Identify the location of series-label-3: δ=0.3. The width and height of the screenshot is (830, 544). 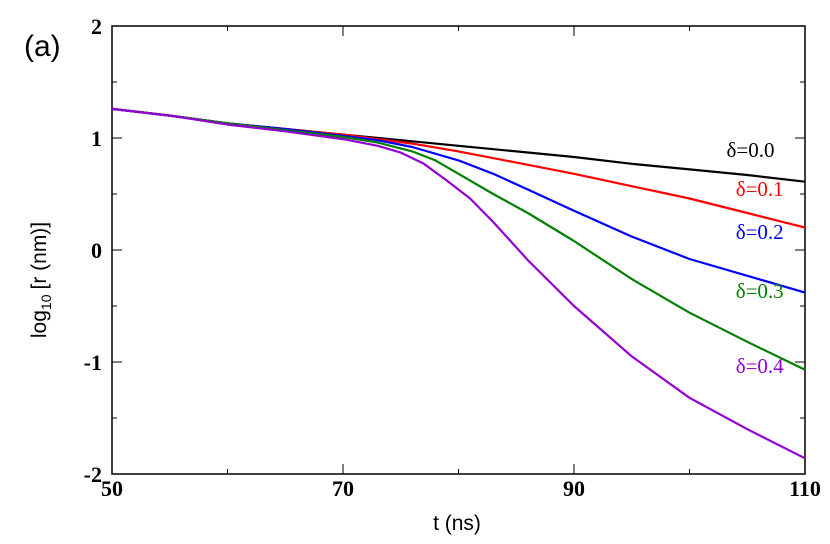
(760, 291).